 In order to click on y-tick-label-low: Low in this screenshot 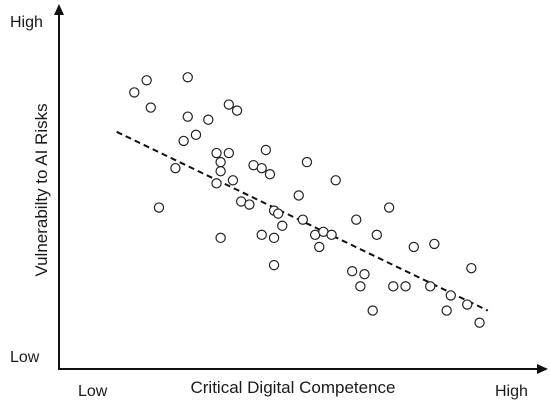, I will do `click(25, 357)`.